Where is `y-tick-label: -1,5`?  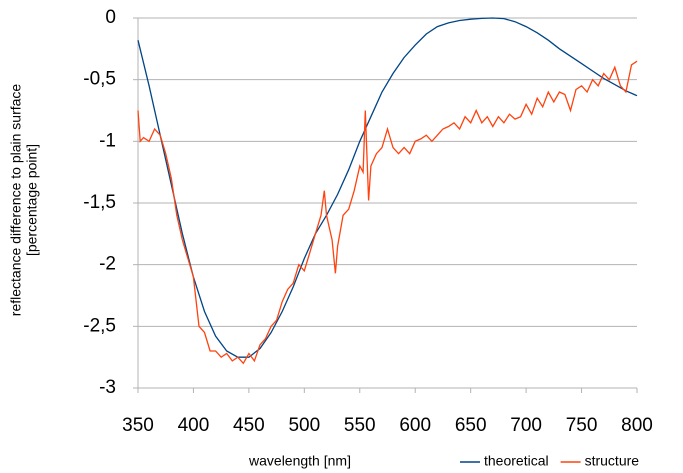 y-tick-label: -1,5 is located at coordinates (99, 202).